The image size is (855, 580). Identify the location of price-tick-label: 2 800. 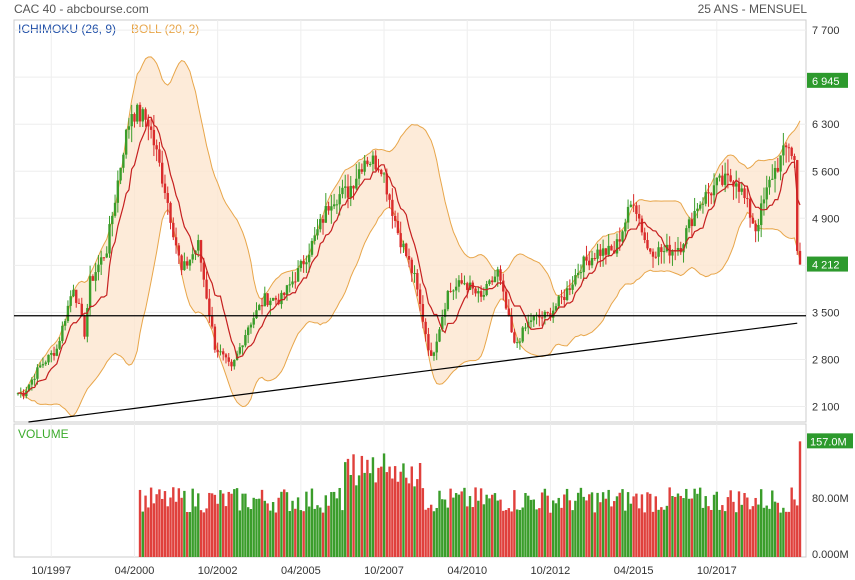
(826, 360).